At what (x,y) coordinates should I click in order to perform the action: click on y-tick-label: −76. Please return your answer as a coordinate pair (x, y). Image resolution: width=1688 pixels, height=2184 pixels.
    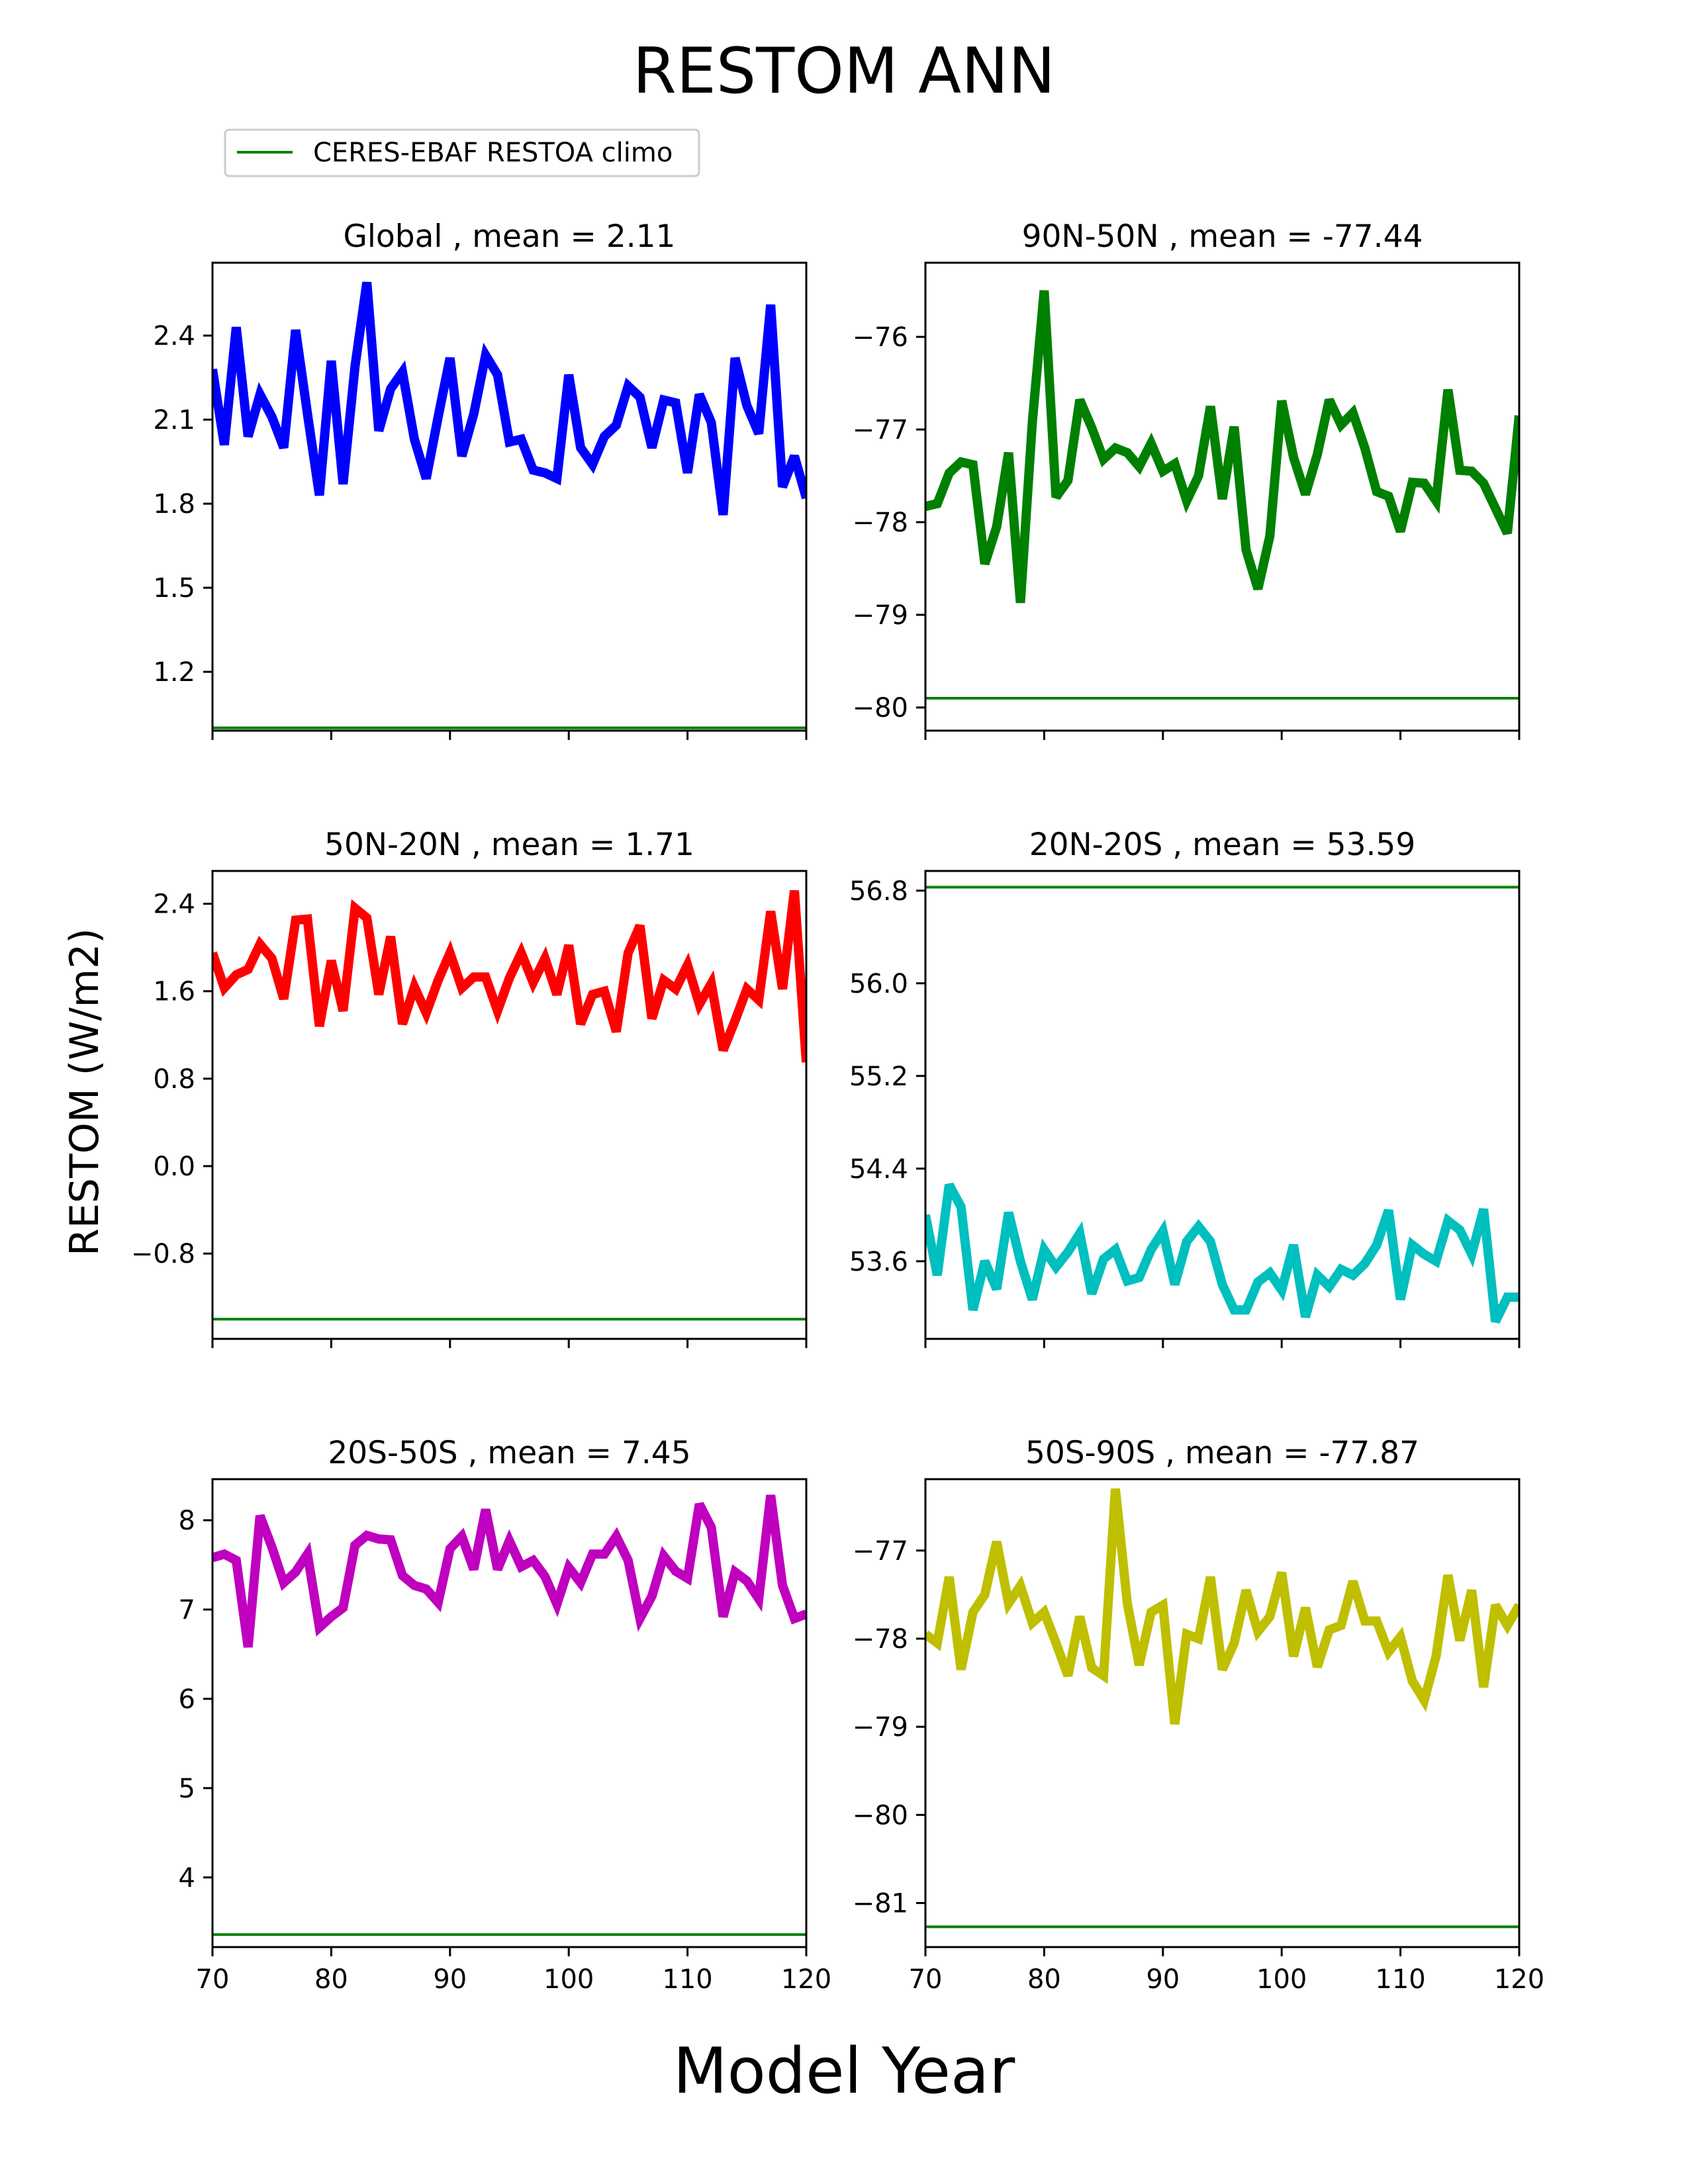
    Looking at the image, I should click on (880, 337).